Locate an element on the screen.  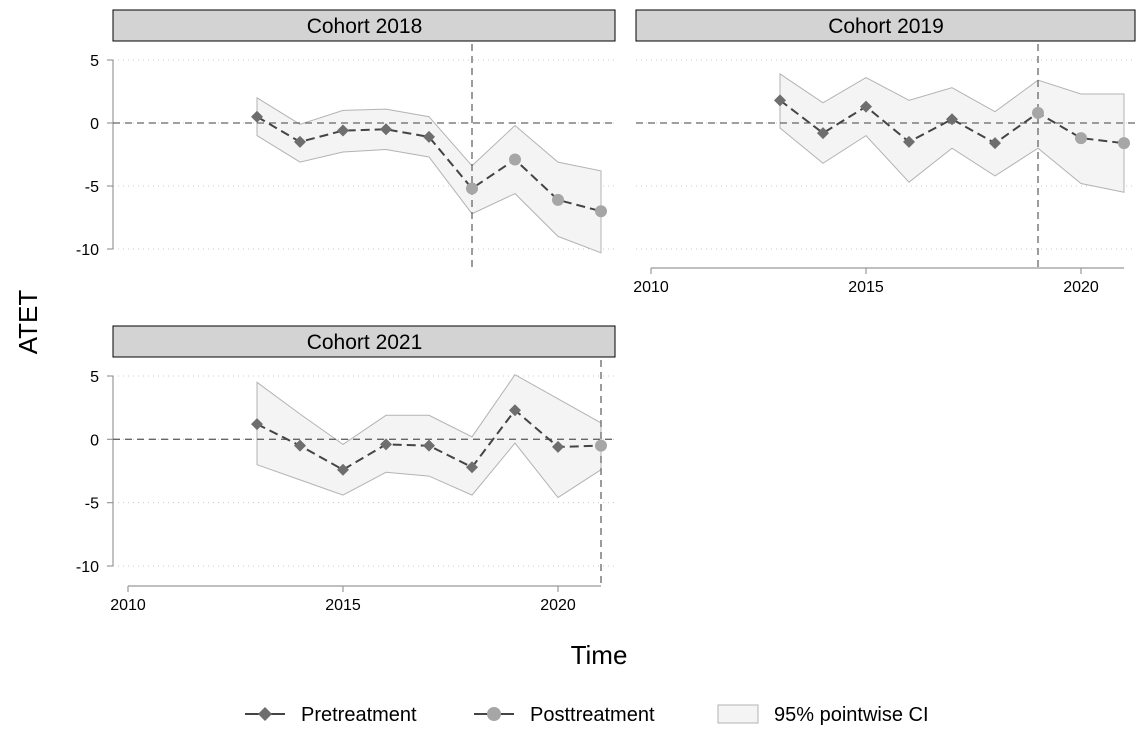
y-axis-title: ATET is located at coordinates (28, 322).